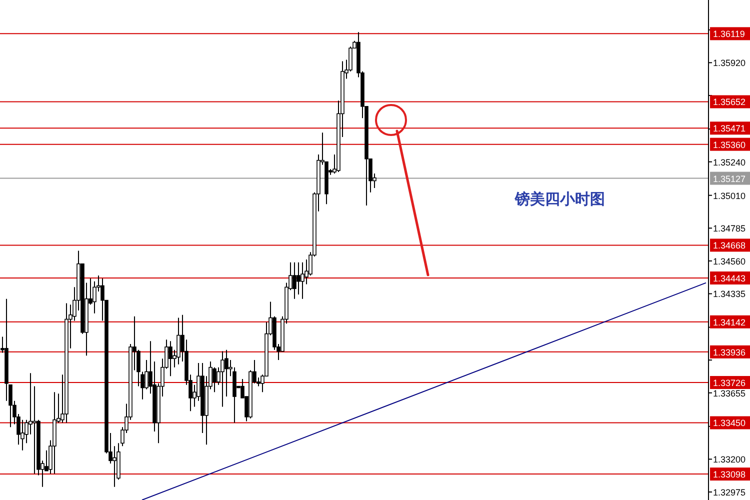 The image size is (750, 500). What do you see at coordinates (729, 459) in the screenshot?
I see `y-tick-label: 1.33200` at bounding box center [729, 459].